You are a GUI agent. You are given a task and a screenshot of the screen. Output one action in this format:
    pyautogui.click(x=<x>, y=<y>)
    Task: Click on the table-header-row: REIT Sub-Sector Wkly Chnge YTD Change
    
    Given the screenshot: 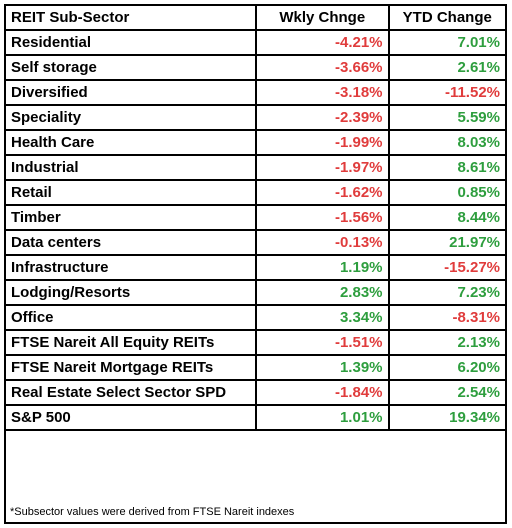 What is the action you would take?
    pyautogui.click(x=256, y=17)
    